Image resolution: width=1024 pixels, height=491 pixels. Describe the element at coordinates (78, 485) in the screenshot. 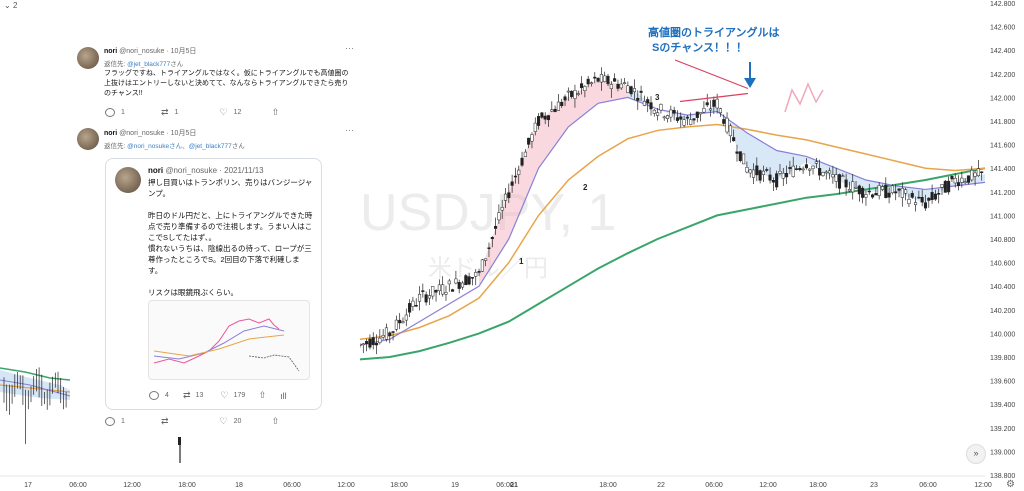

I see `time-tick-label: 06:00` at that location.